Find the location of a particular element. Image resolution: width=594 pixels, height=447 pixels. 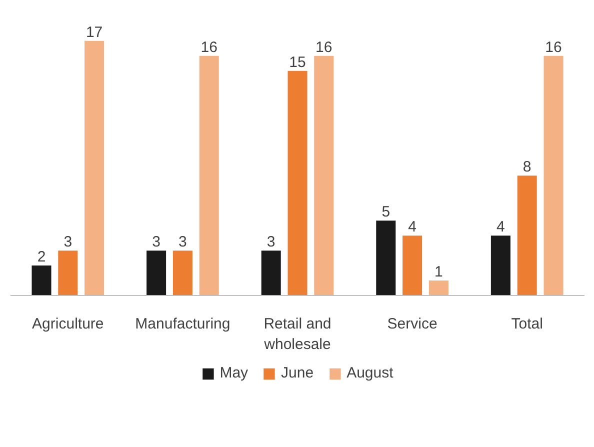

data-label: 1 is located at coordinates (438, 272).